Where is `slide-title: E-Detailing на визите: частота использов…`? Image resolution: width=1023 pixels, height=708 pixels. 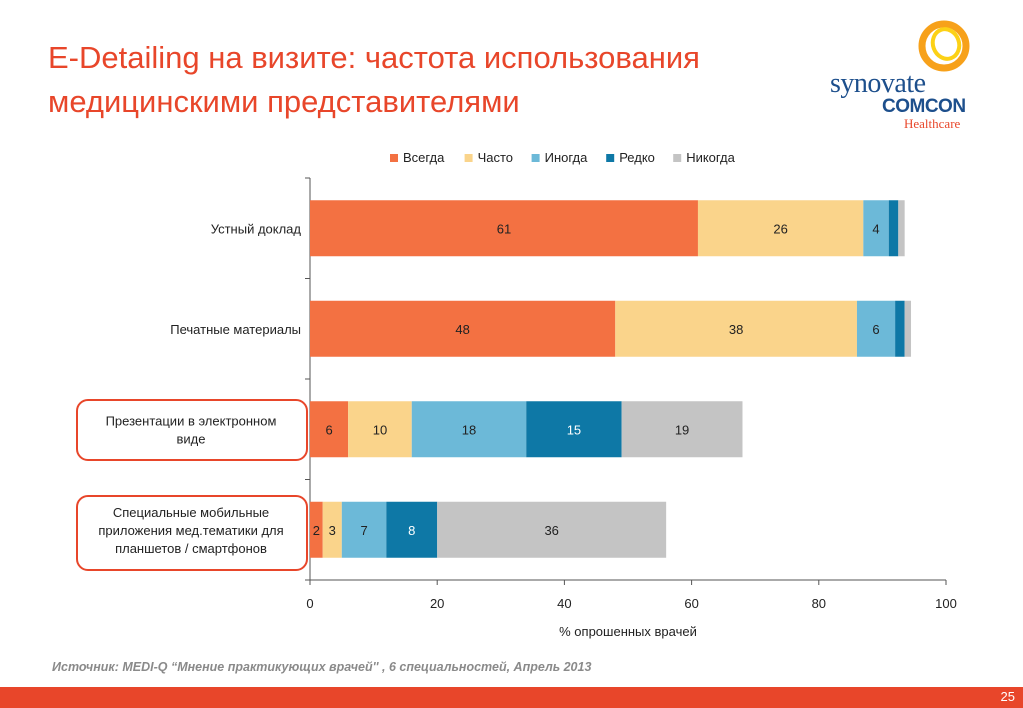
slide-title: E-Detailing на визите: частота использов… is located at coordinates (374, 79).